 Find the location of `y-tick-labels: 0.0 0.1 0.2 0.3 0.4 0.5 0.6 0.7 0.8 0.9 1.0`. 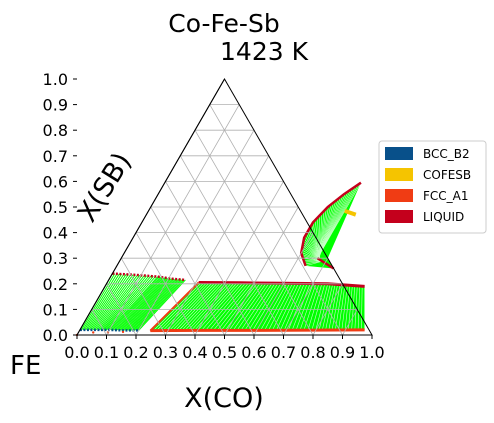

y-tick-labels: 0.0 0.1 0.2 0.3 0.4 0.5 0.6 0.7 0.8 0.9 1.0 is located at coordinates (60, 207).